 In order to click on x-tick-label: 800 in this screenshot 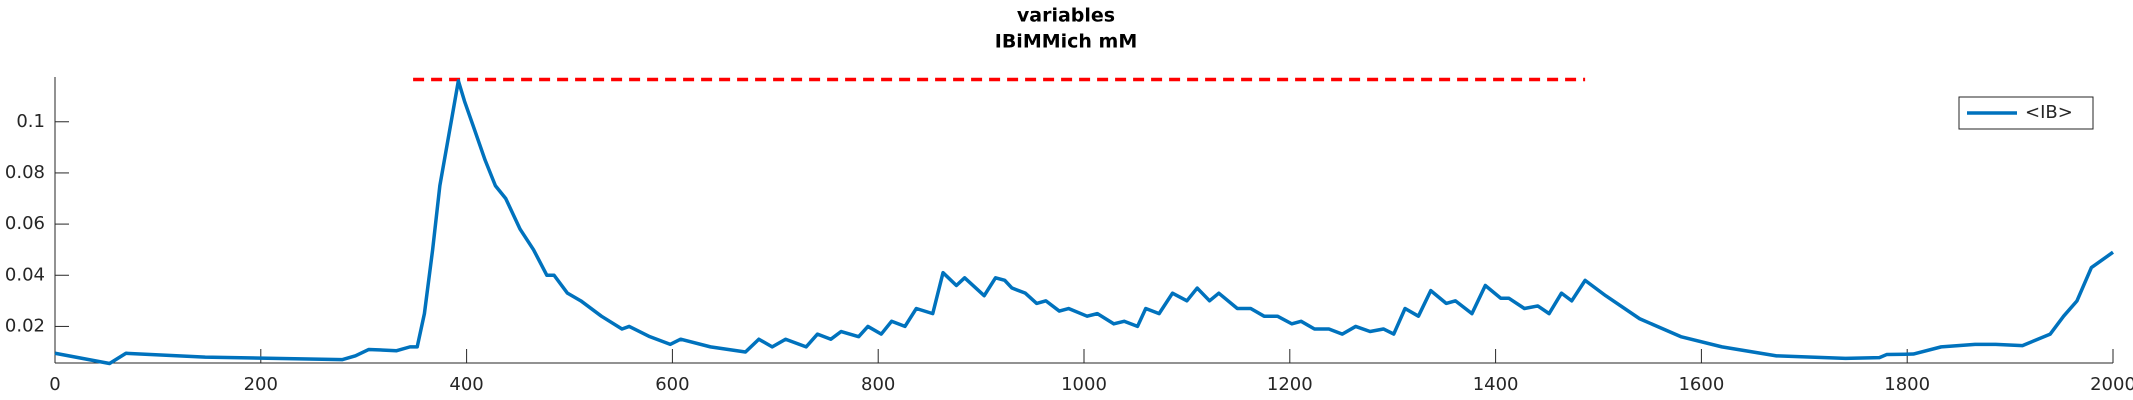, I will do `click(878, 384)`.